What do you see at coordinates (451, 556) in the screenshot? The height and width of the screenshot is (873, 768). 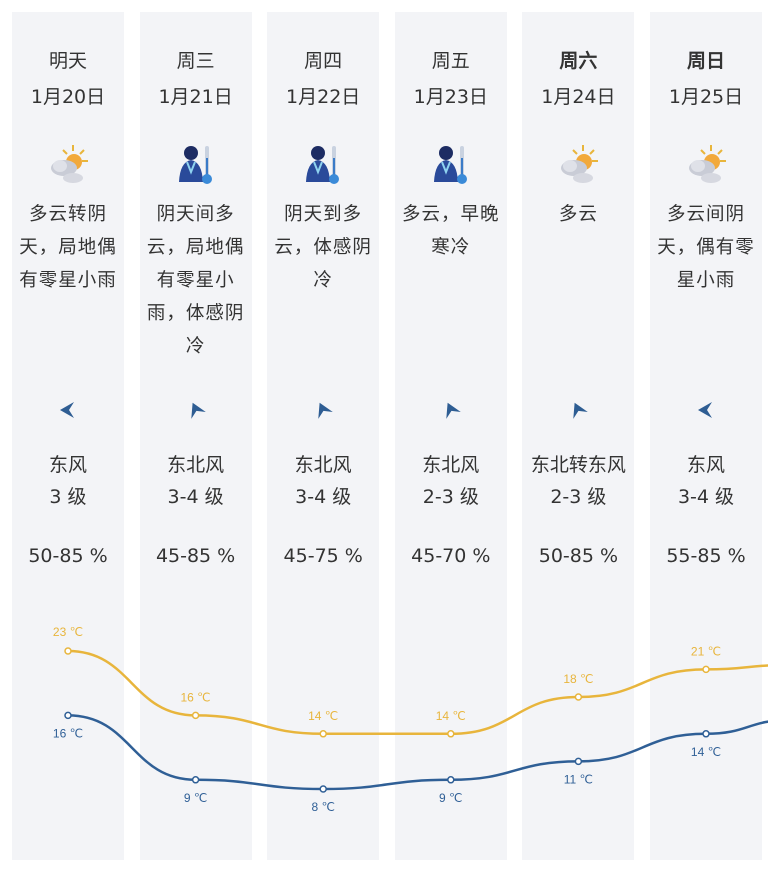 I see `humidity: 45-70 %` at bounding box center [451, 556].